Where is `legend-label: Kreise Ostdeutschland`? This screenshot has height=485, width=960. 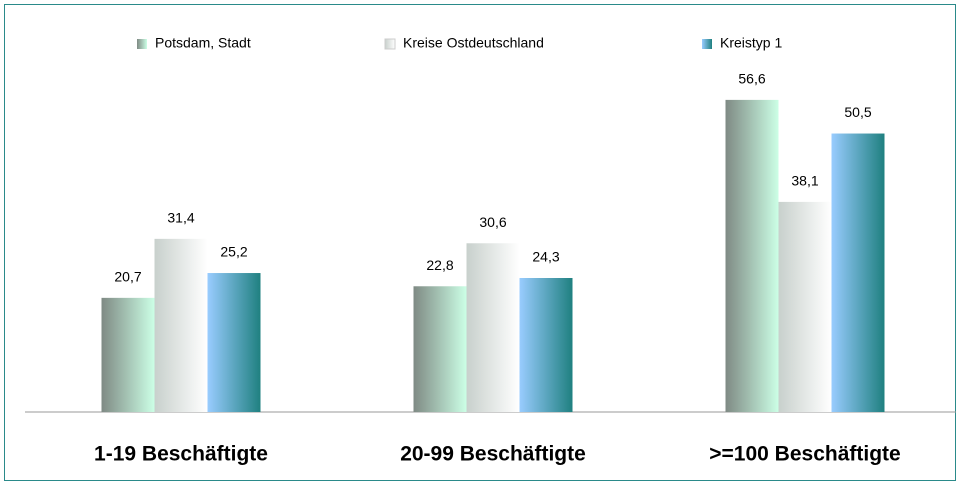 legend-label: Kreise Ostdeutschland is located at coordinates (473, 43).